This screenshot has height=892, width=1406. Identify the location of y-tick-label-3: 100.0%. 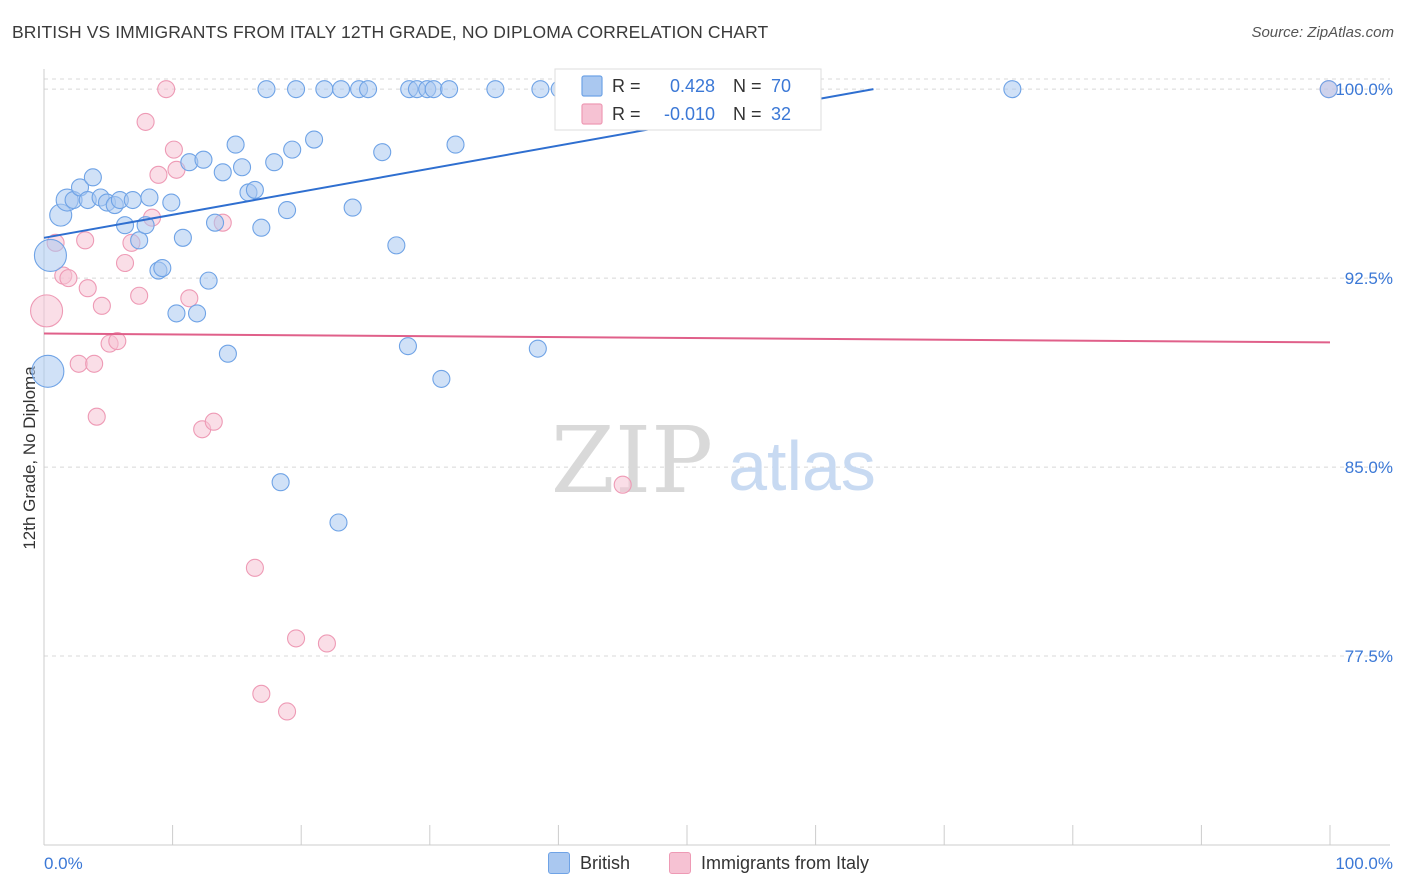
(1364, 89).